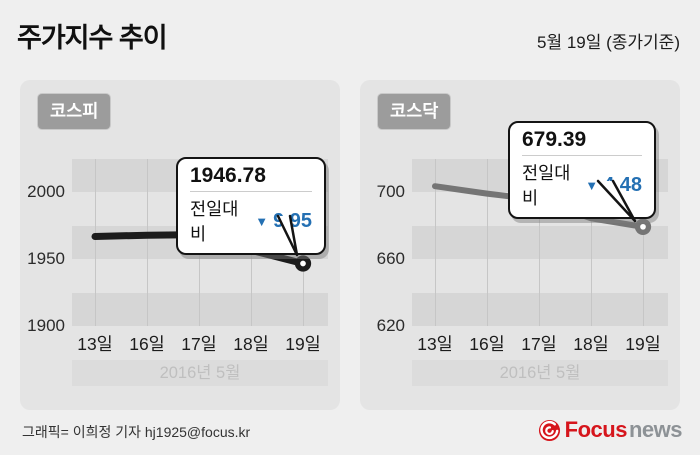 The image size is (700, 455). Describe the element at coordinates (303, 263) in the screenshot. I see `kospi-last-point-marker` at that location.